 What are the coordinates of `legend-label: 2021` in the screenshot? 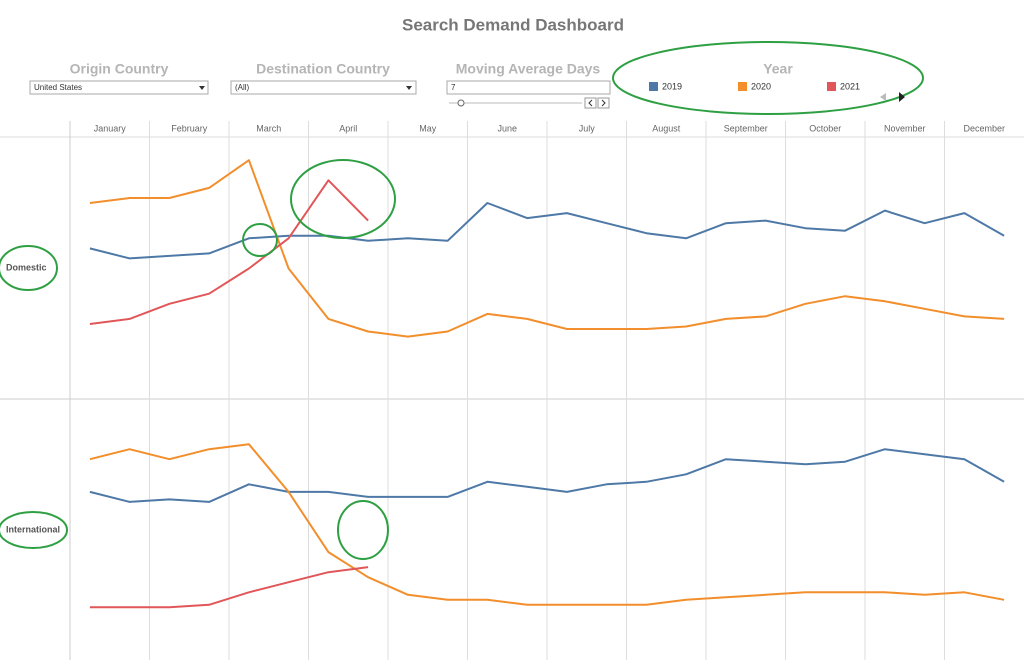 It's located at (850, 86).